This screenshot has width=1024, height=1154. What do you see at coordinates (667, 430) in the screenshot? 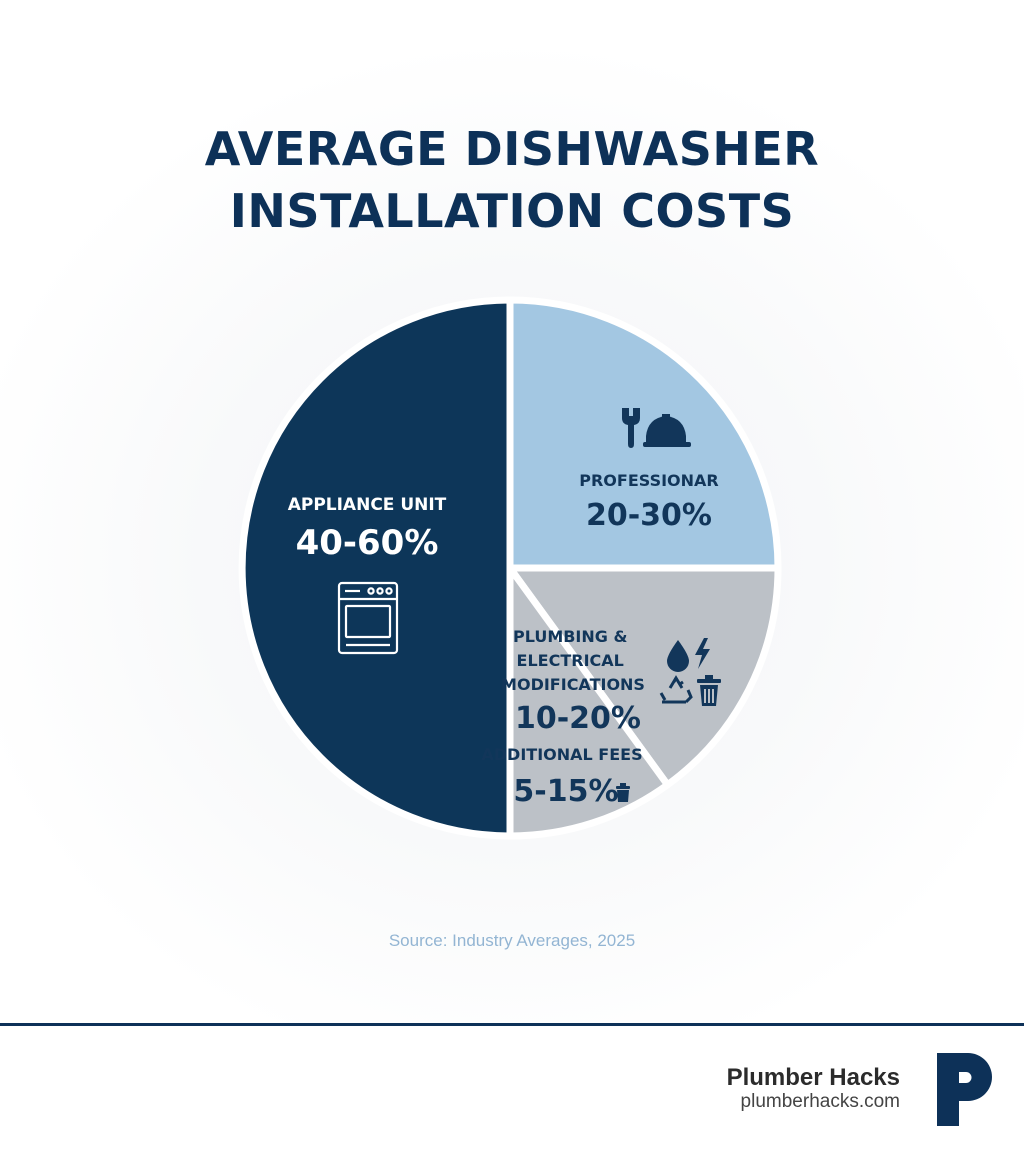
I see `hard-hat-icon` at bounding box center [667, 430].